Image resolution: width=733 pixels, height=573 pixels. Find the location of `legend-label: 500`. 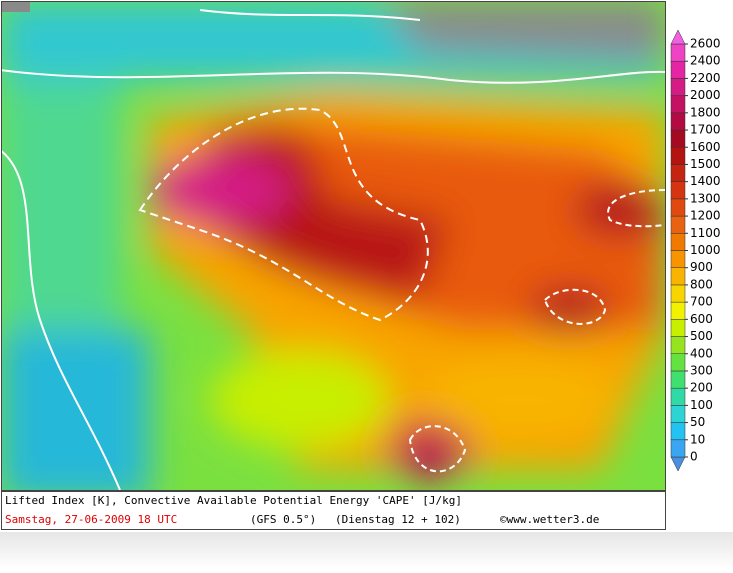

legend-label: 500 is located at coordinates (701, 336).